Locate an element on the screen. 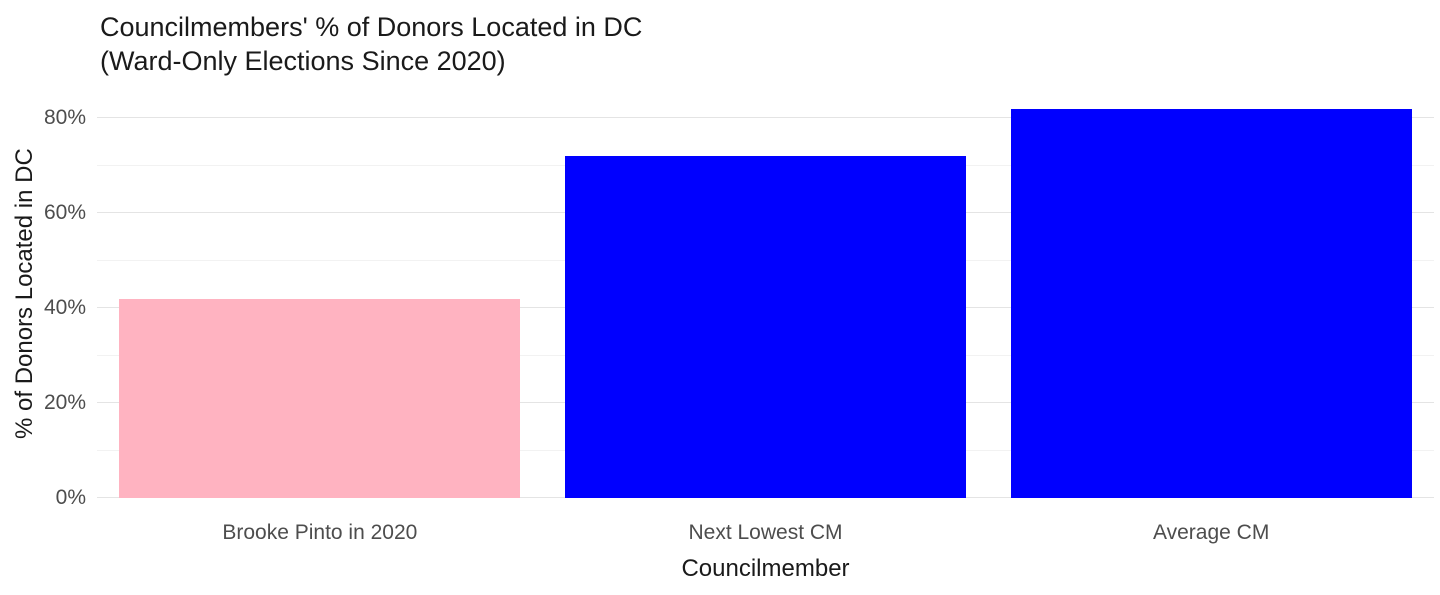  y-tick-label-40: 40% is located at coordinates (64, 308).